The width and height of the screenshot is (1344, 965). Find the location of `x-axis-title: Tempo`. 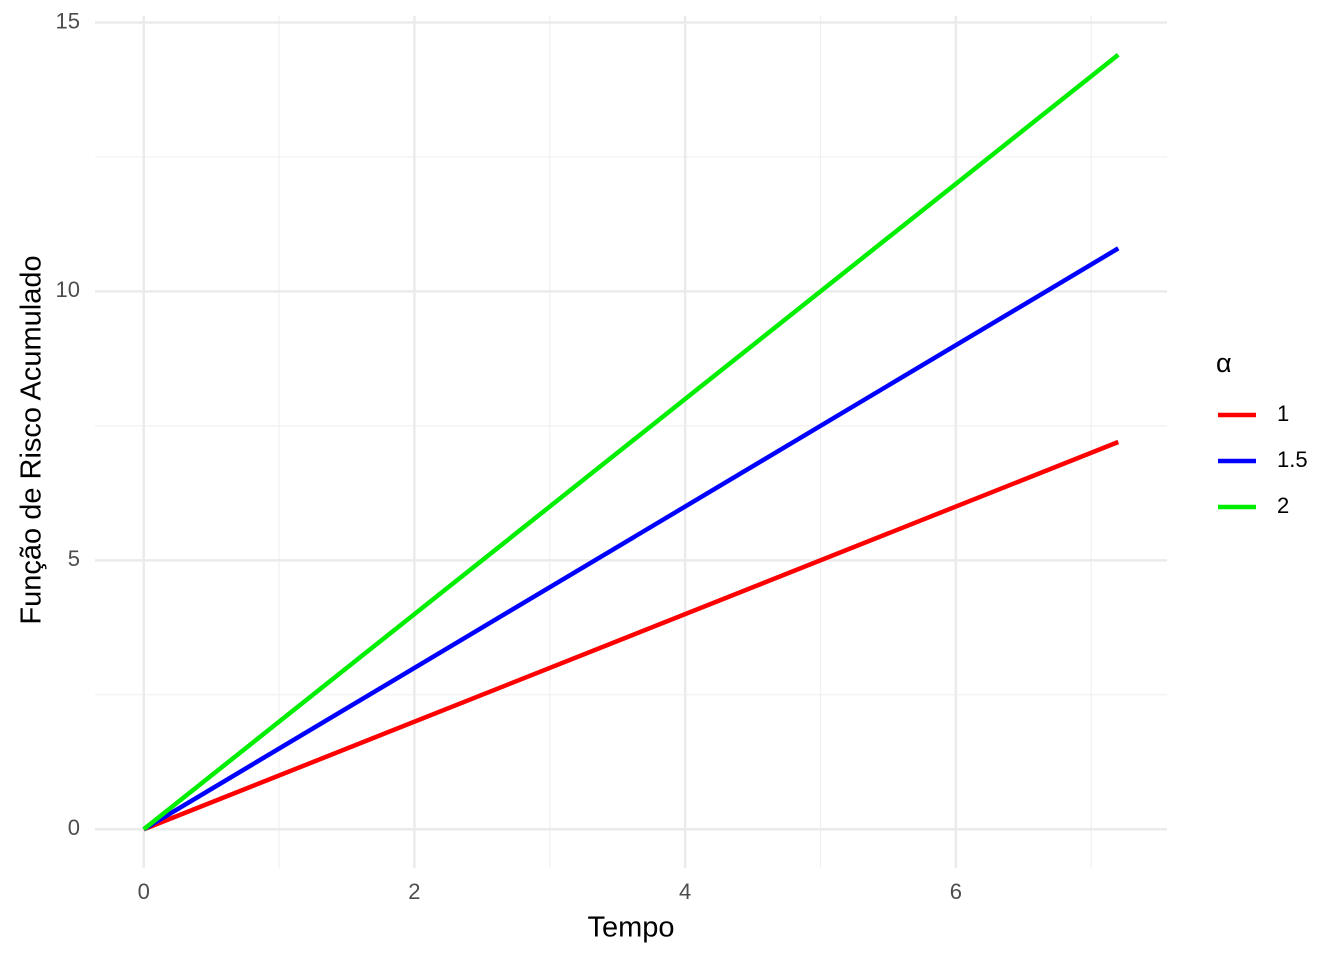

x-axis-title: Tempo is located at coordinates (630, 928).